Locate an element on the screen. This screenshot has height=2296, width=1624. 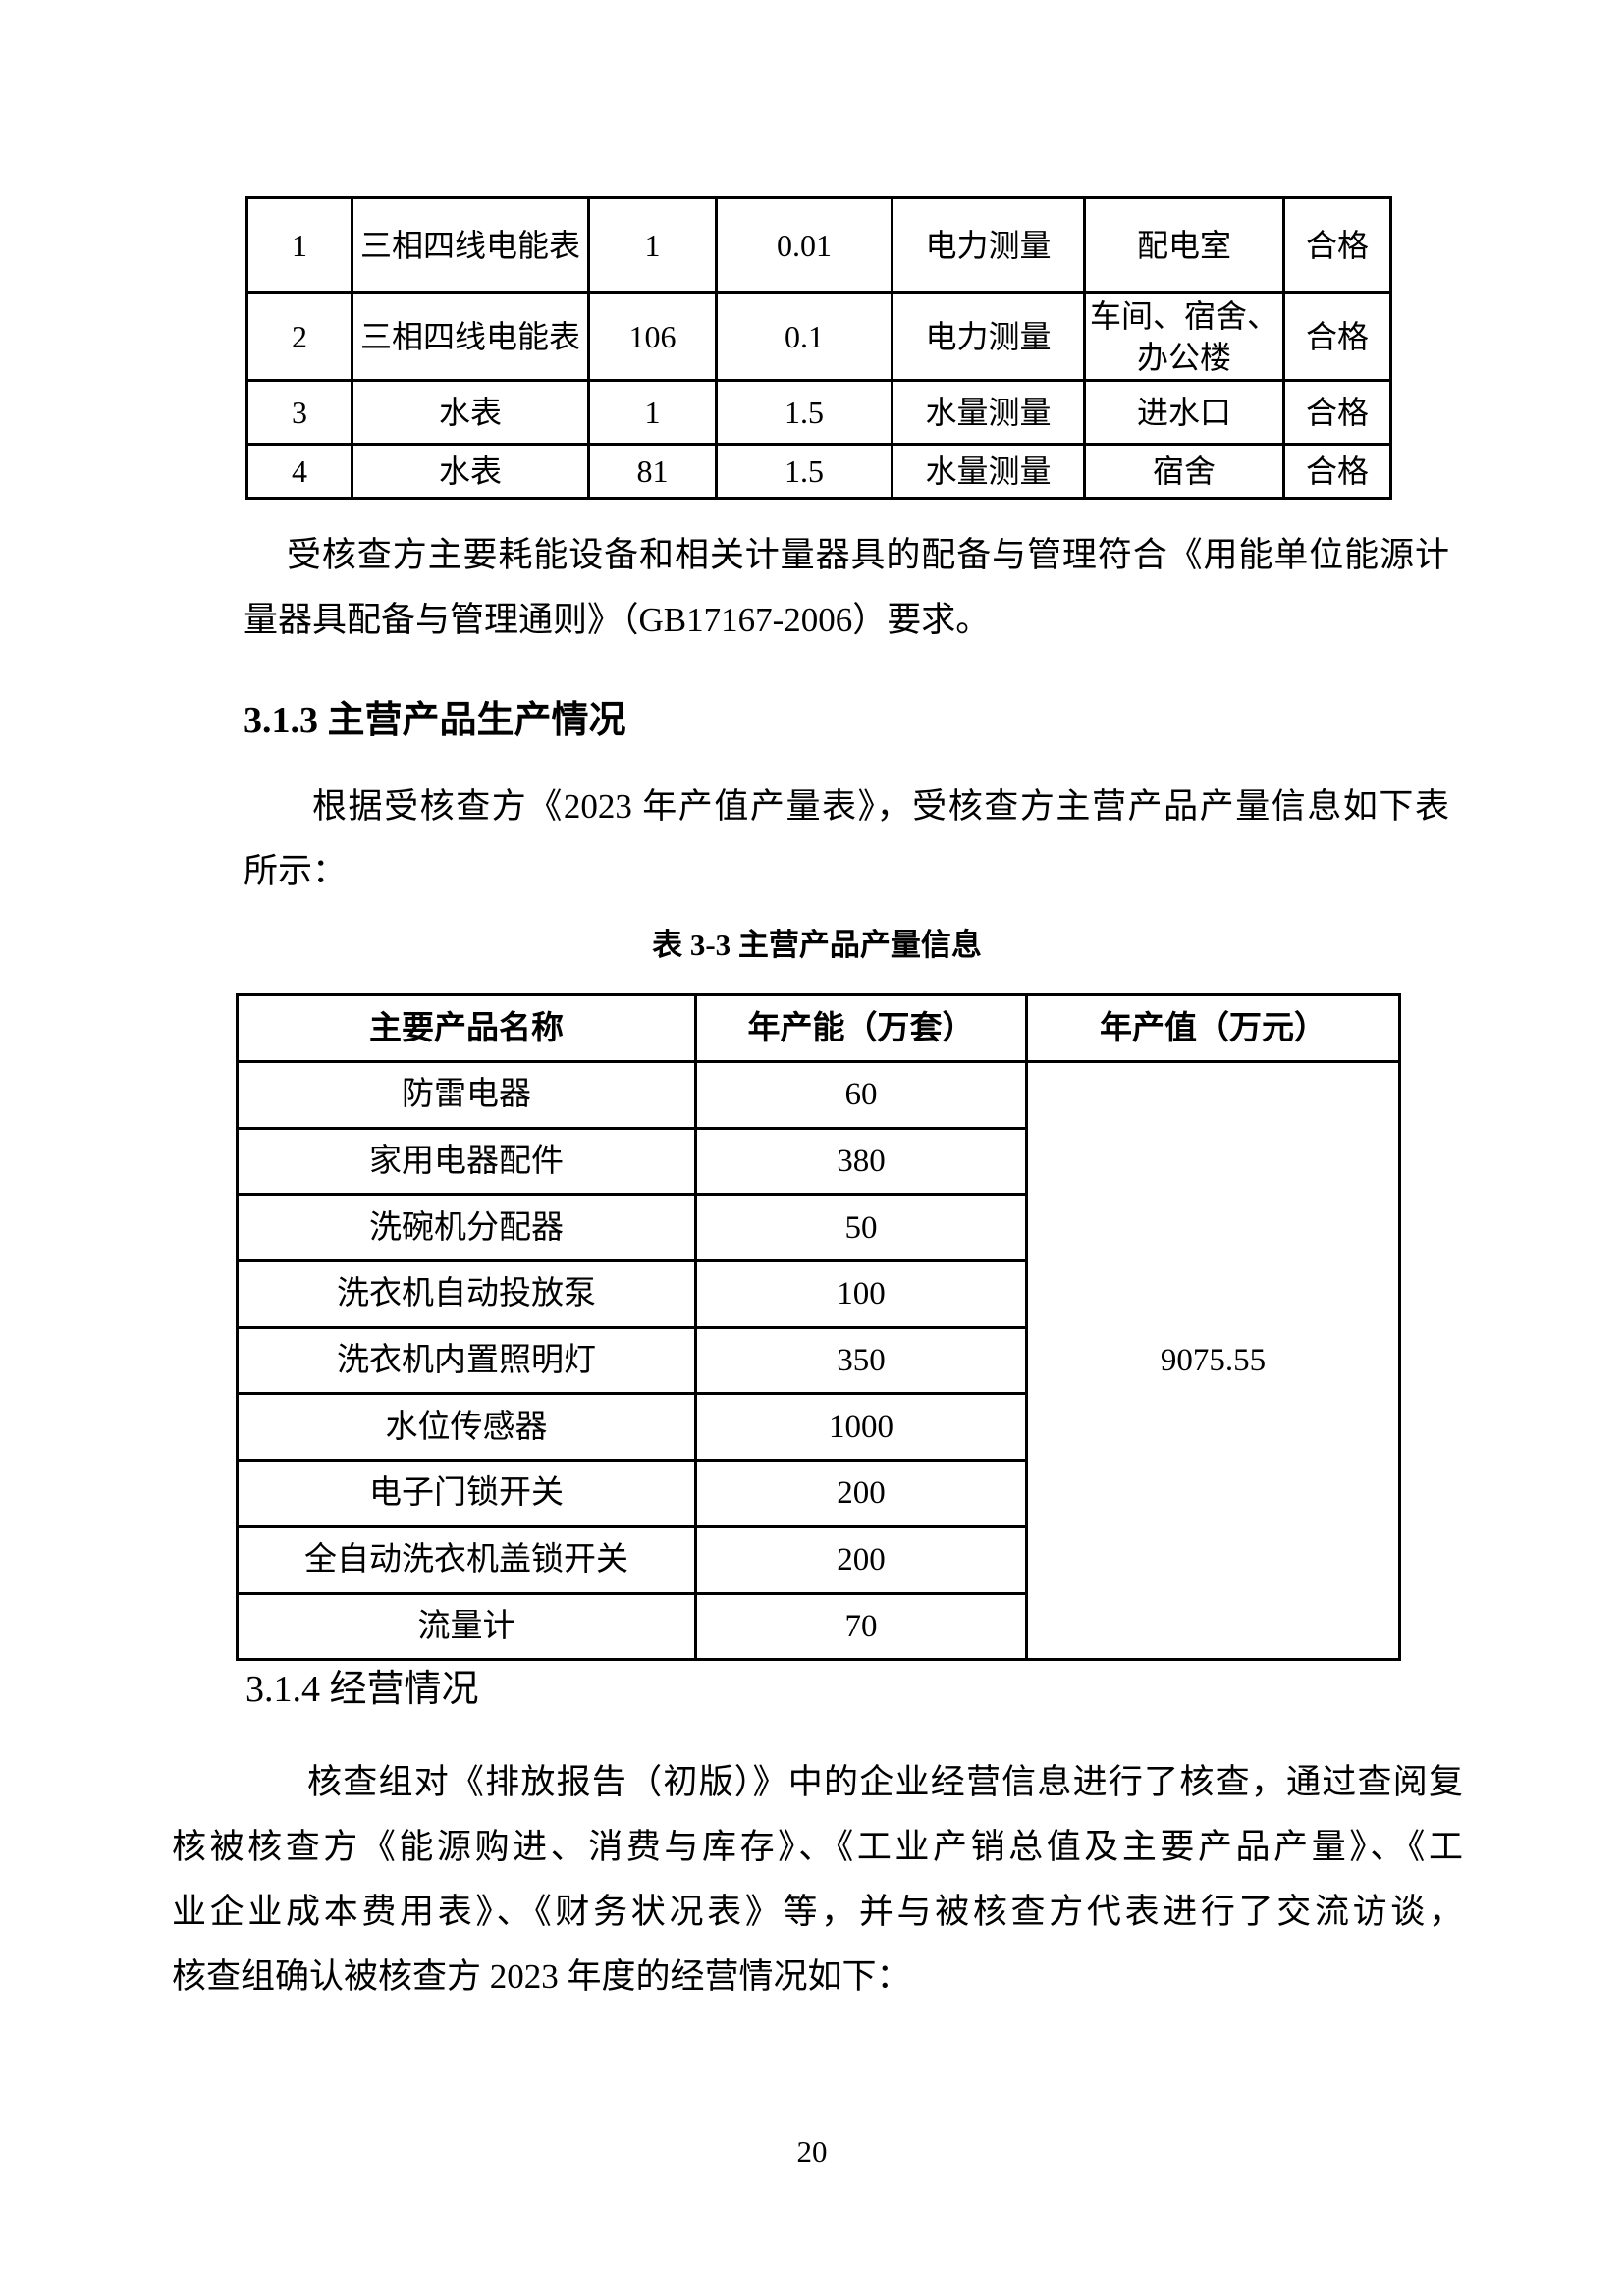
table-cell: 全自动洗衣机盖锁开关 is located at coordinates (466, 1560).